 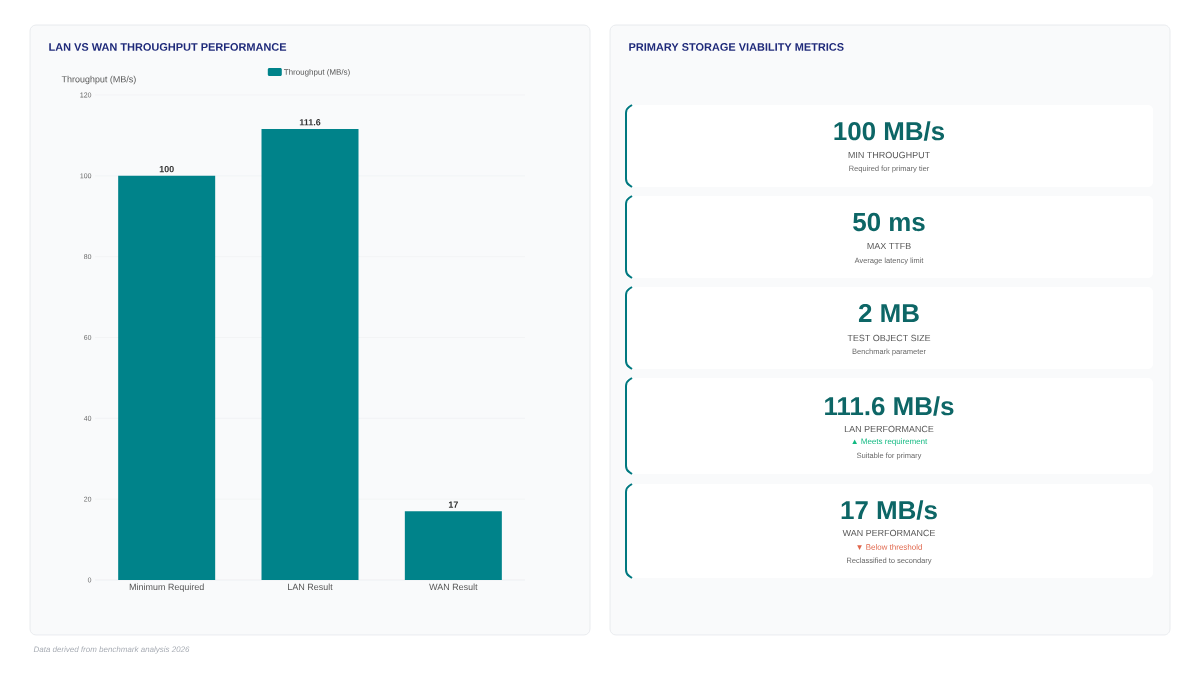 What do you see at coordinates (889, 246) in the screenshot?
I see `text: MAX TTFB` at bounding box center [889, 246].